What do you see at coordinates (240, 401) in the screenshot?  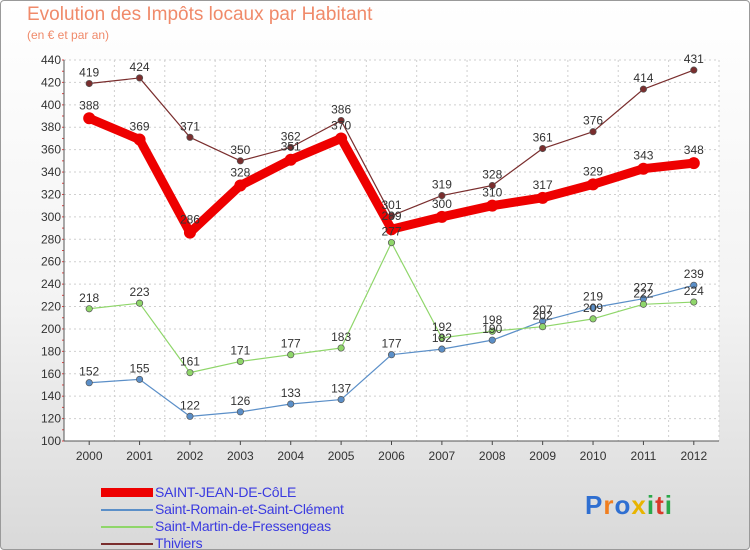 I see `data-label: 126` at bounding box center [240, 401].